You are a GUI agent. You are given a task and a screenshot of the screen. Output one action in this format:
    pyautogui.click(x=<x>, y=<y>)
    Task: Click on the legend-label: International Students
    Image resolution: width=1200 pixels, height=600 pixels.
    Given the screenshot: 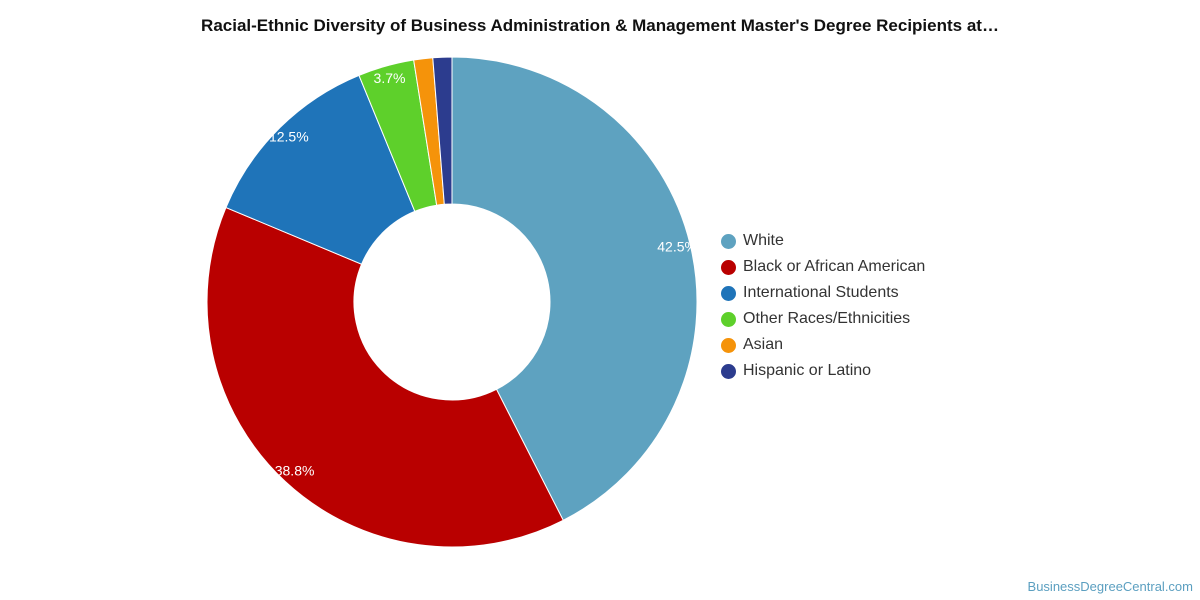 What is the action you would take?
    pyautogui.click(x=821, y=292)
    